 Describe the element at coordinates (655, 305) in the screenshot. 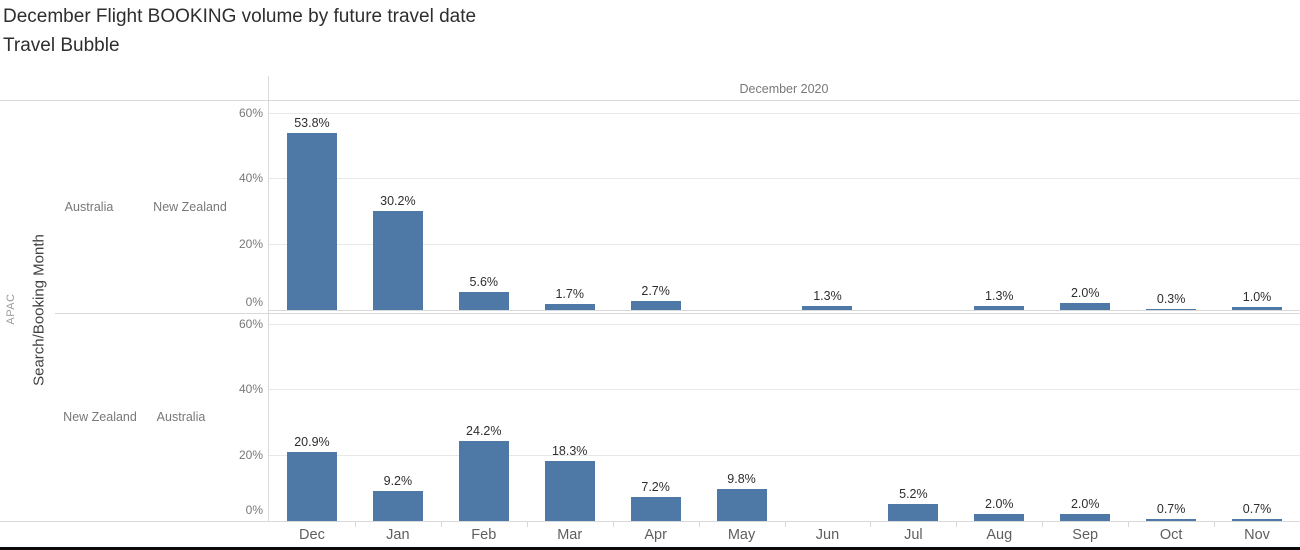

I see `bar-australia-apr` at that location.